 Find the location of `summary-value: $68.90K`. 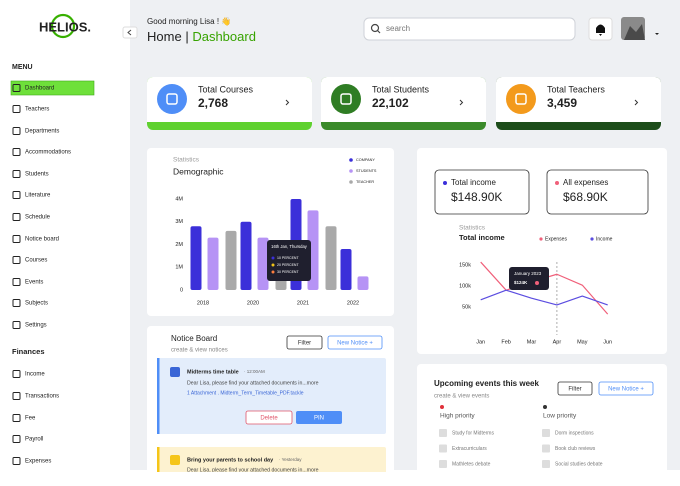

summary-value: $68.90K is located at coordinates (585, 197).